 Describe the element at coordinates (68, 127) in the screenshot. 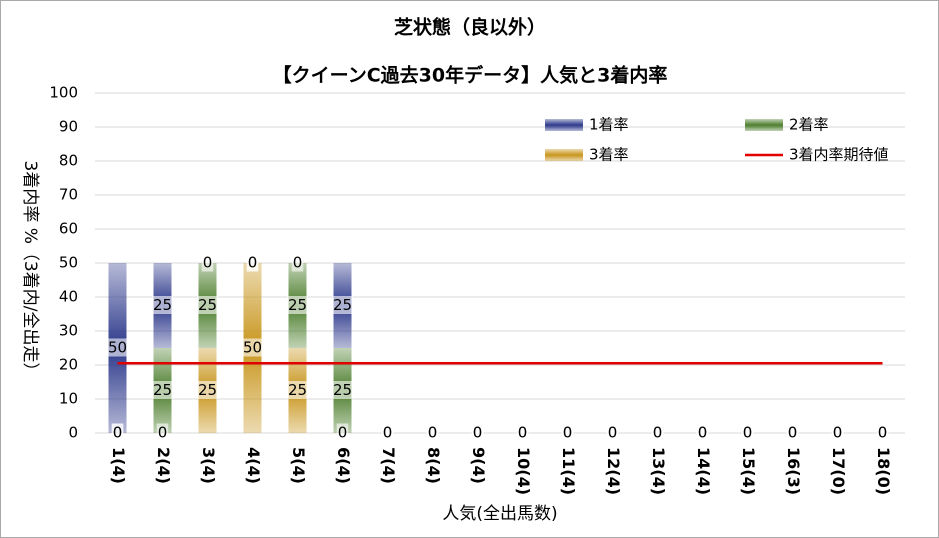

I see `y-tick-label: 90` at that location.